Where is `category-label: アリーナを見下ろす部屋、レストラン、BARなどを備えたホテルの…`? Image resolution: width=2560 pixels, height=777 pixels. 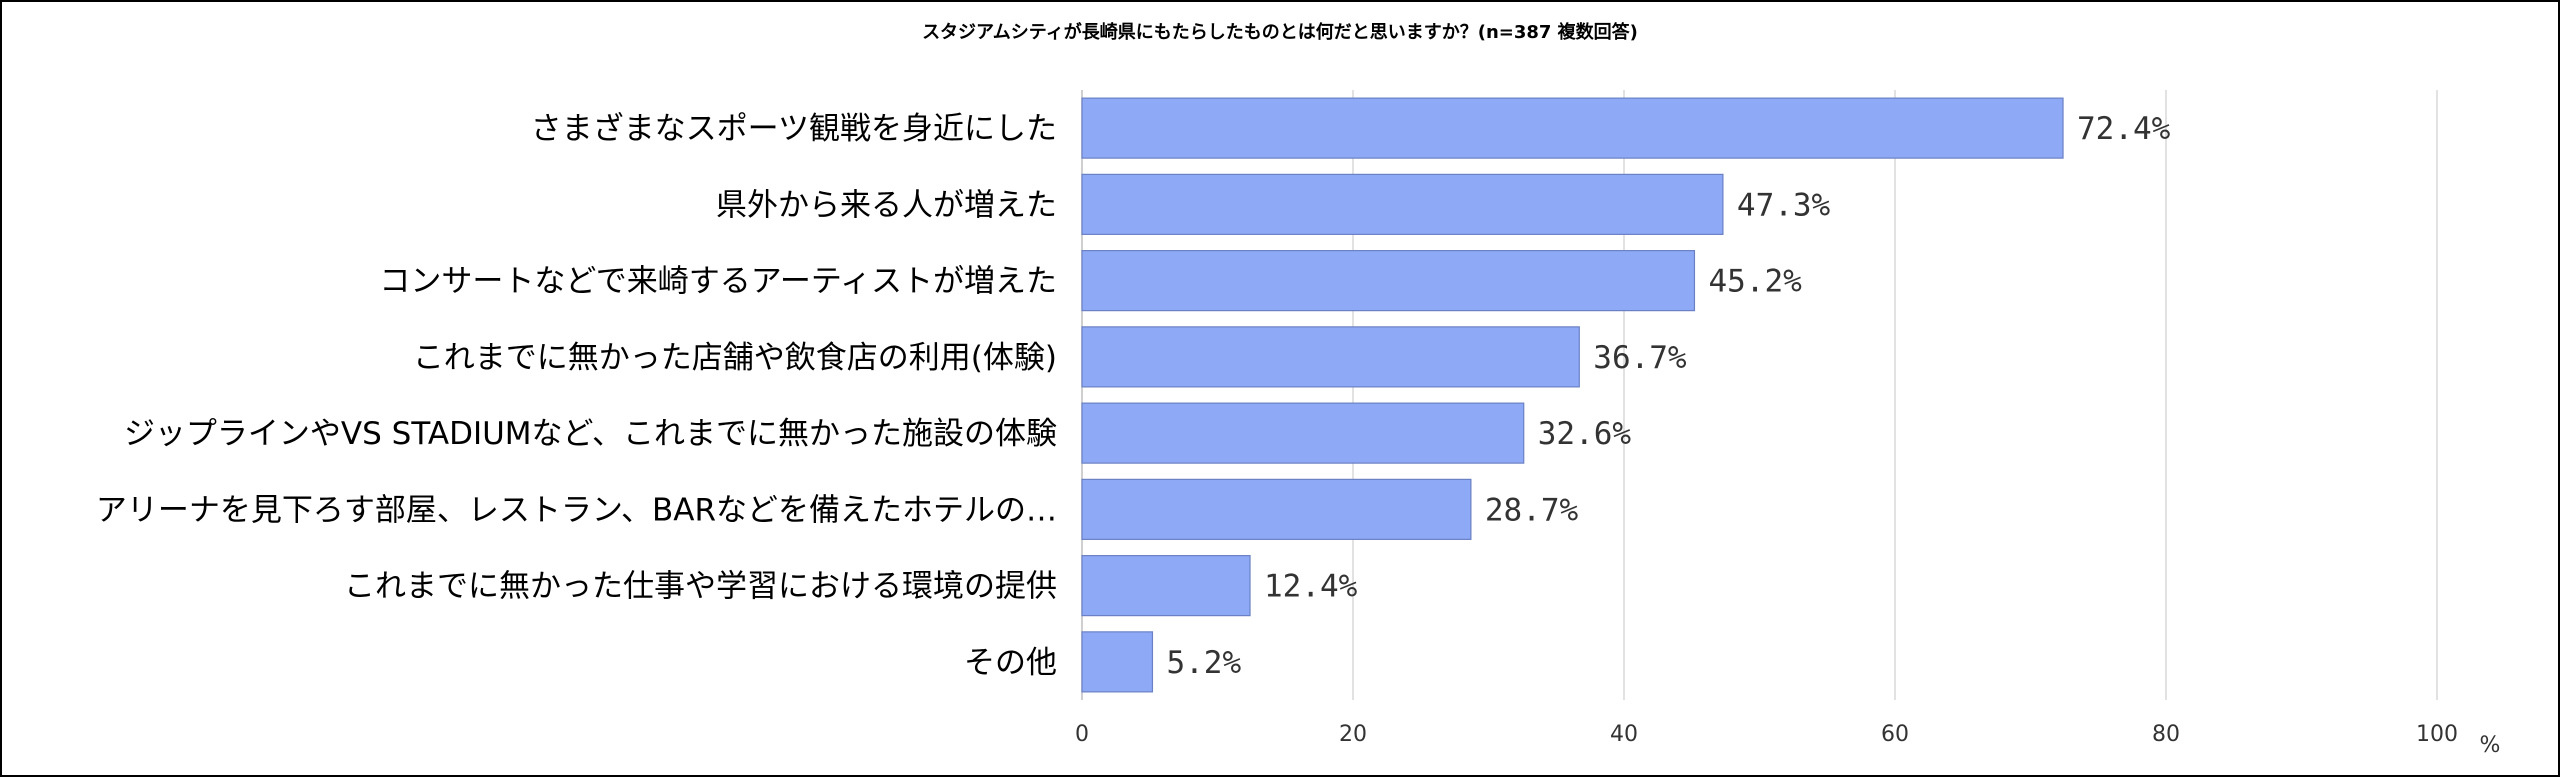 category-label: アリーナを見下ろす部屋、レストラン、BARなどを備えたホテルの… is located at coordinates (576, 510).